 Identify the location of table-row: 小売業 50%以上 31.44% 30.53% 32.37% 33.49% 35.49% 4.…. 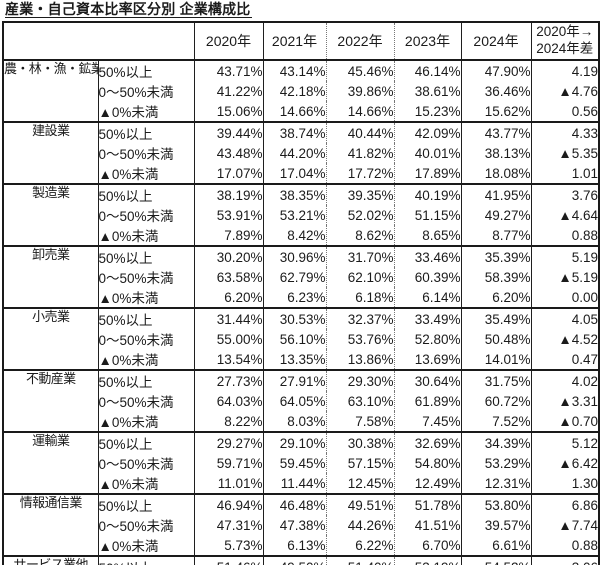
(301, 338).